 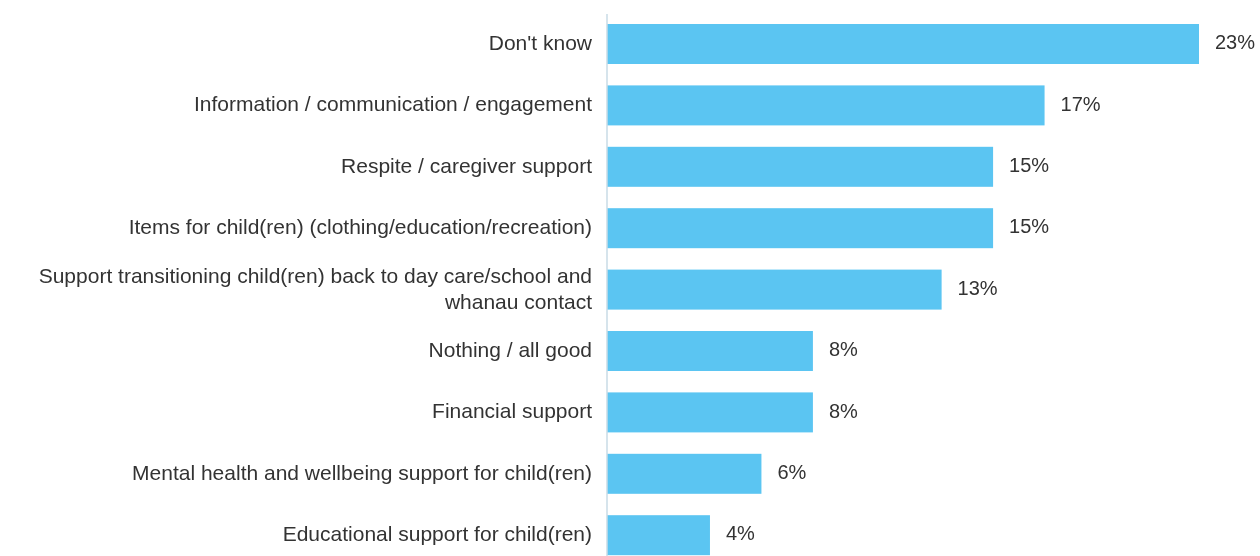 I want to click on data-label: 13%, so click(x=977, y=287).